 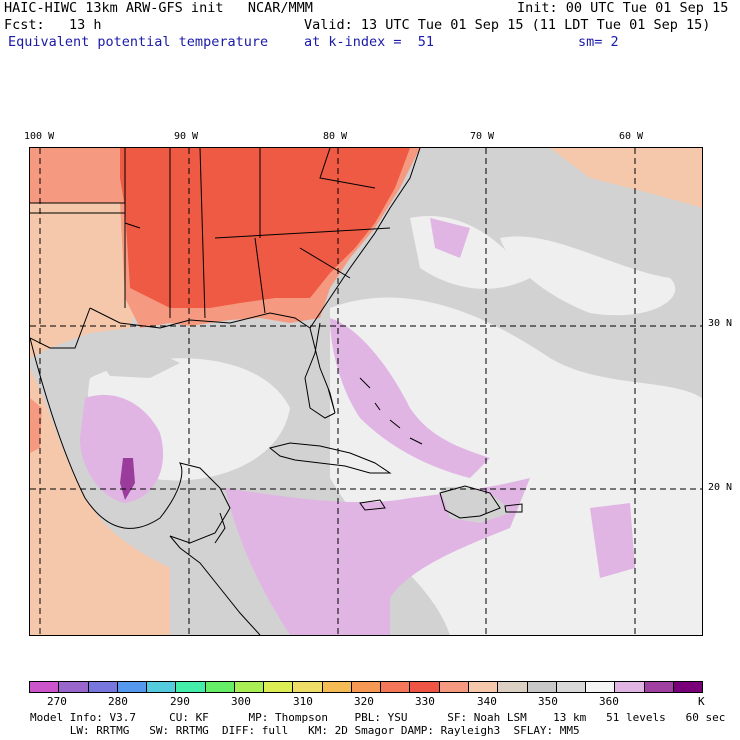 I want to click on bahamas-moist-region, so click(x=410, y=398).